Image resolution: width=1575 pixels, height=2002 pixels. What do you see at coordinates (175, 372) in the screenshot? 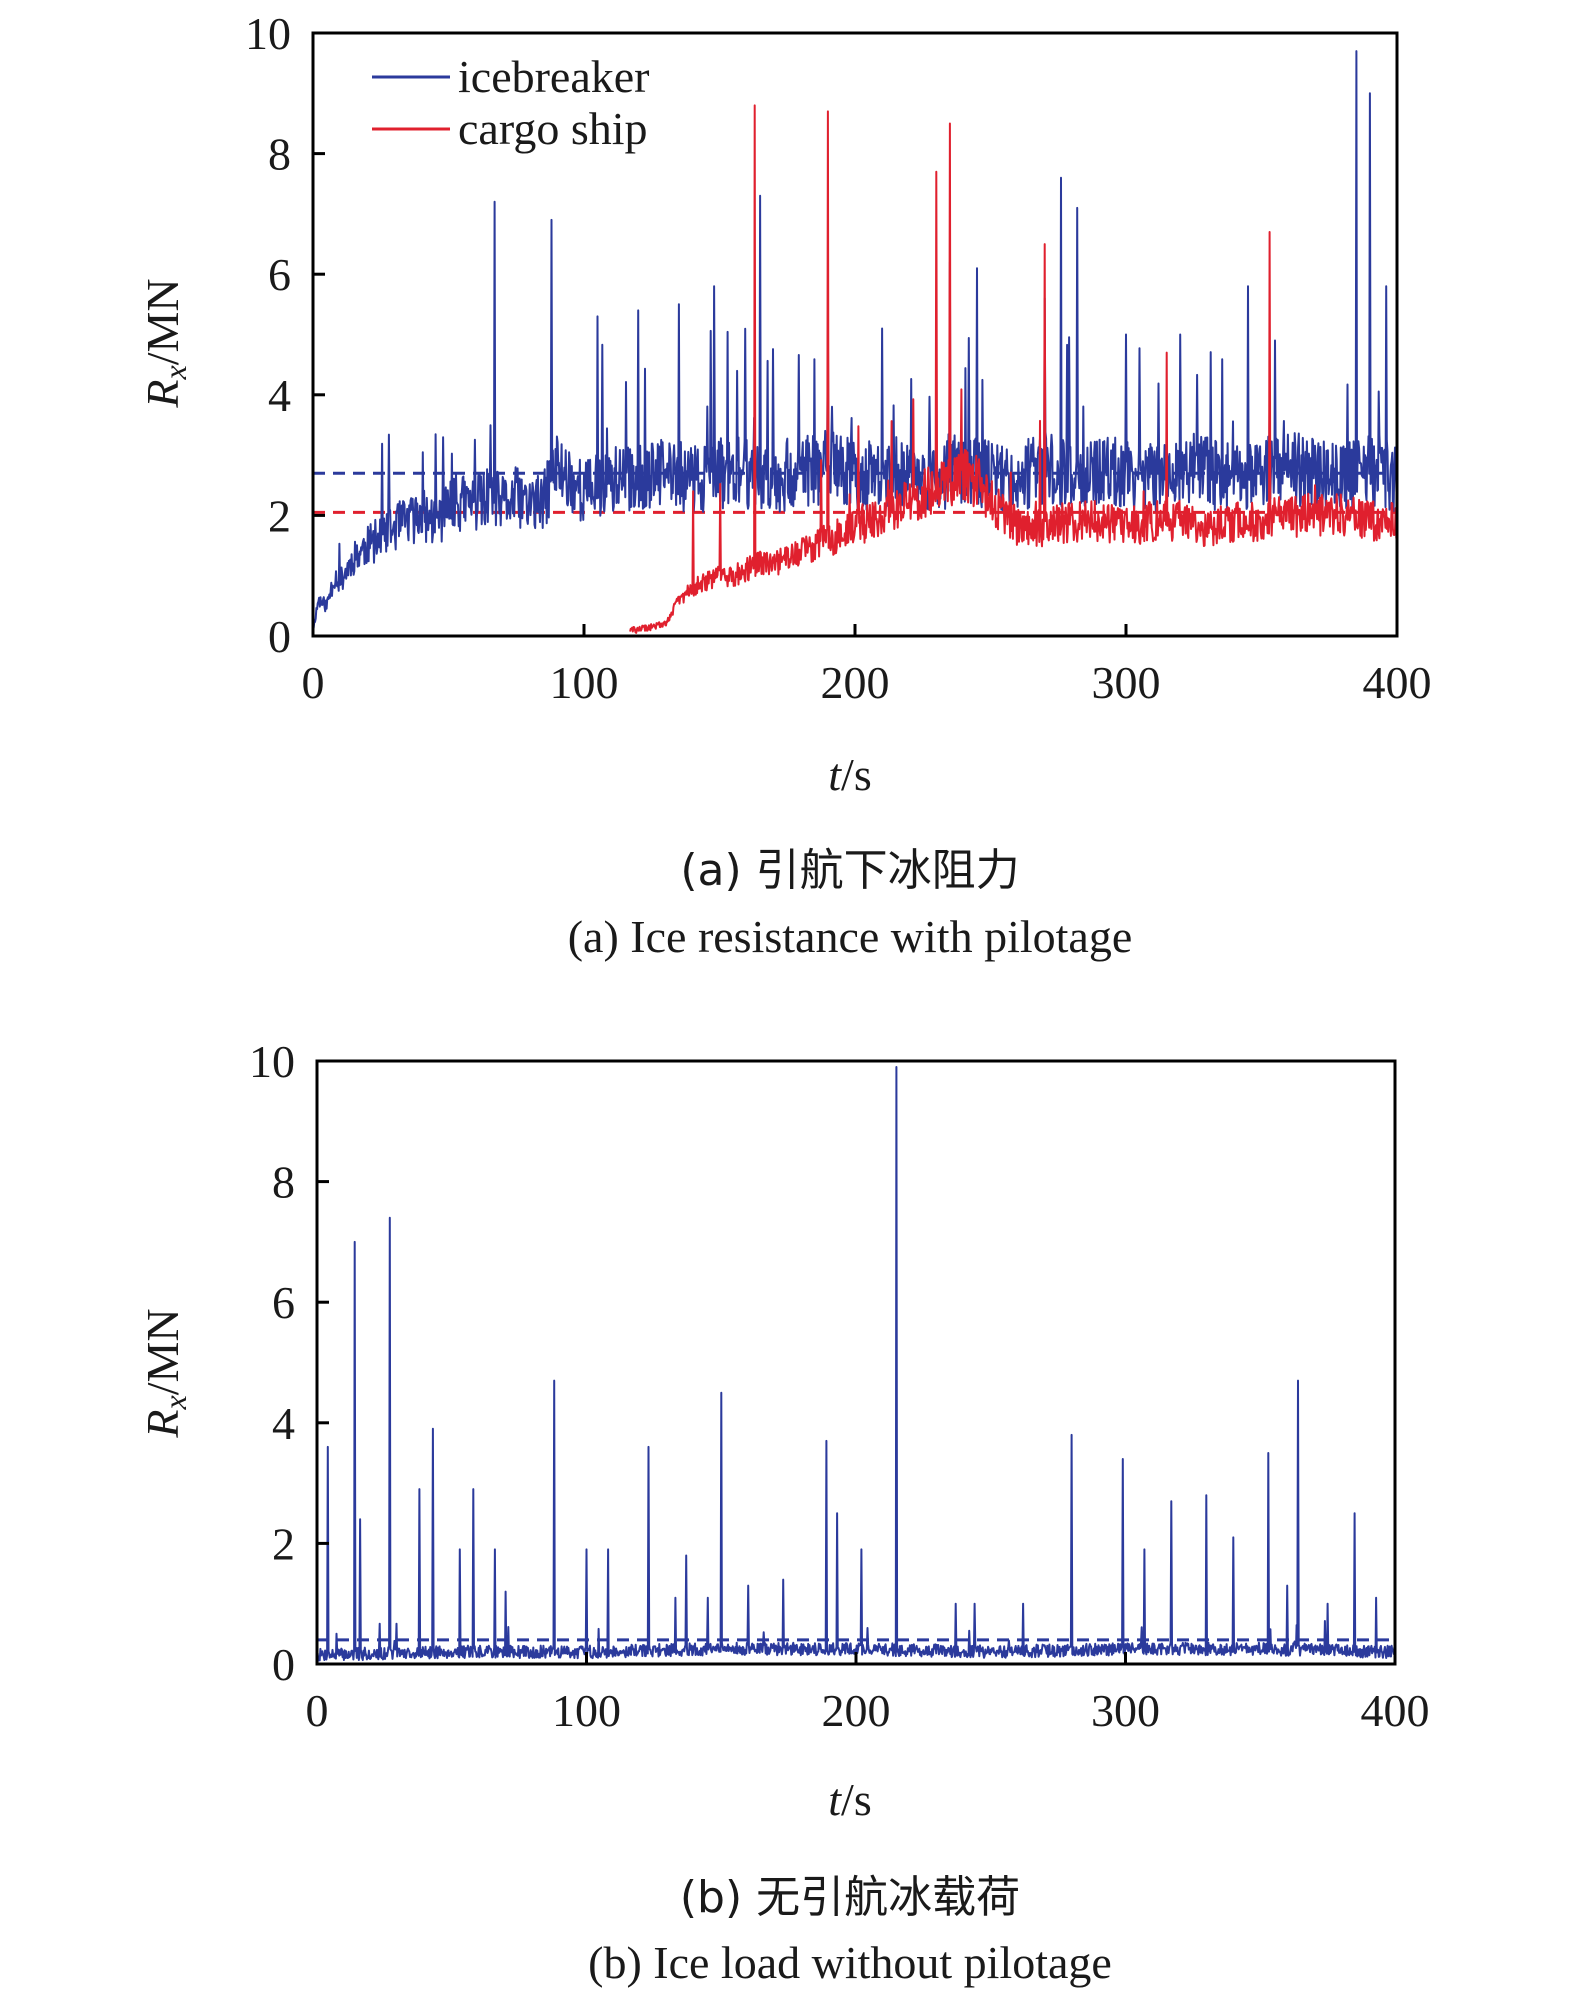
I see `y-axis-sub-a: x` at bounding box center [175, 372].